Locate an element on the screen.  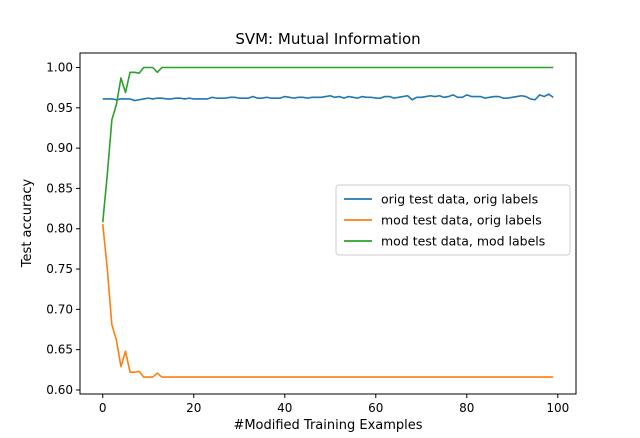
legend-entry-label: orig test data, orig labels is located at coordinates (459, 199).